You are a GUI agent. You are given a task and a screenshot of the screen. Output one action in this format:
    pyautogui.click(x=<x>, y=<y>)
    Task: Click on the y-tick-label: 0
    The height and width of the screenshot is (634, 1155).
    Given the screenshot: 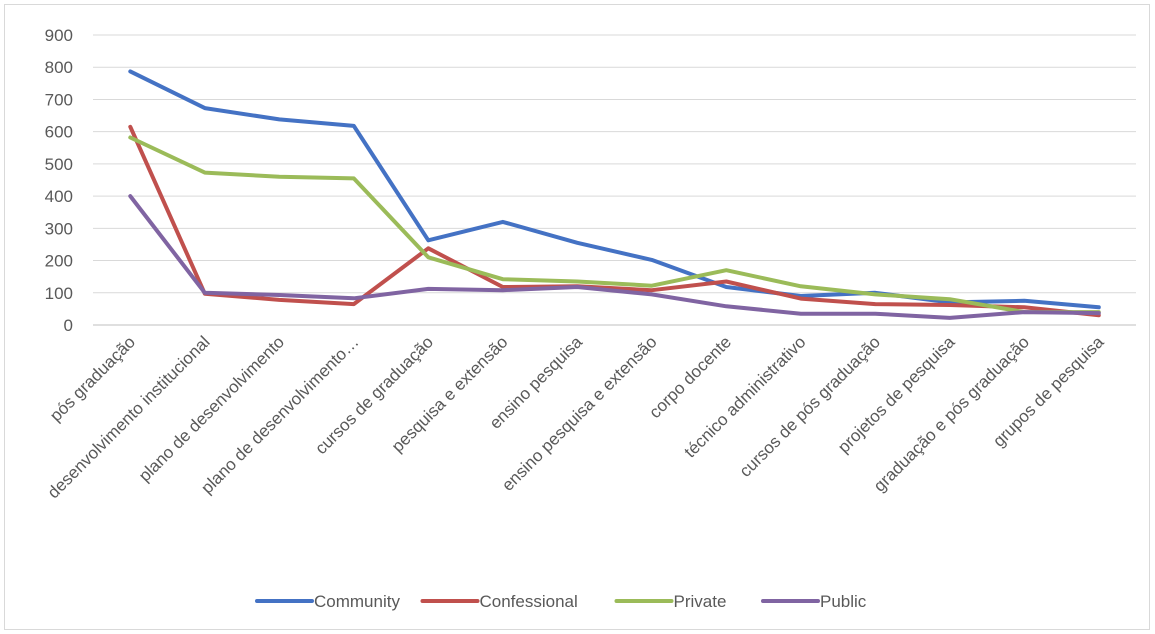 What is the action you would take?
    pyautogui.click(x=68, y=325)
    